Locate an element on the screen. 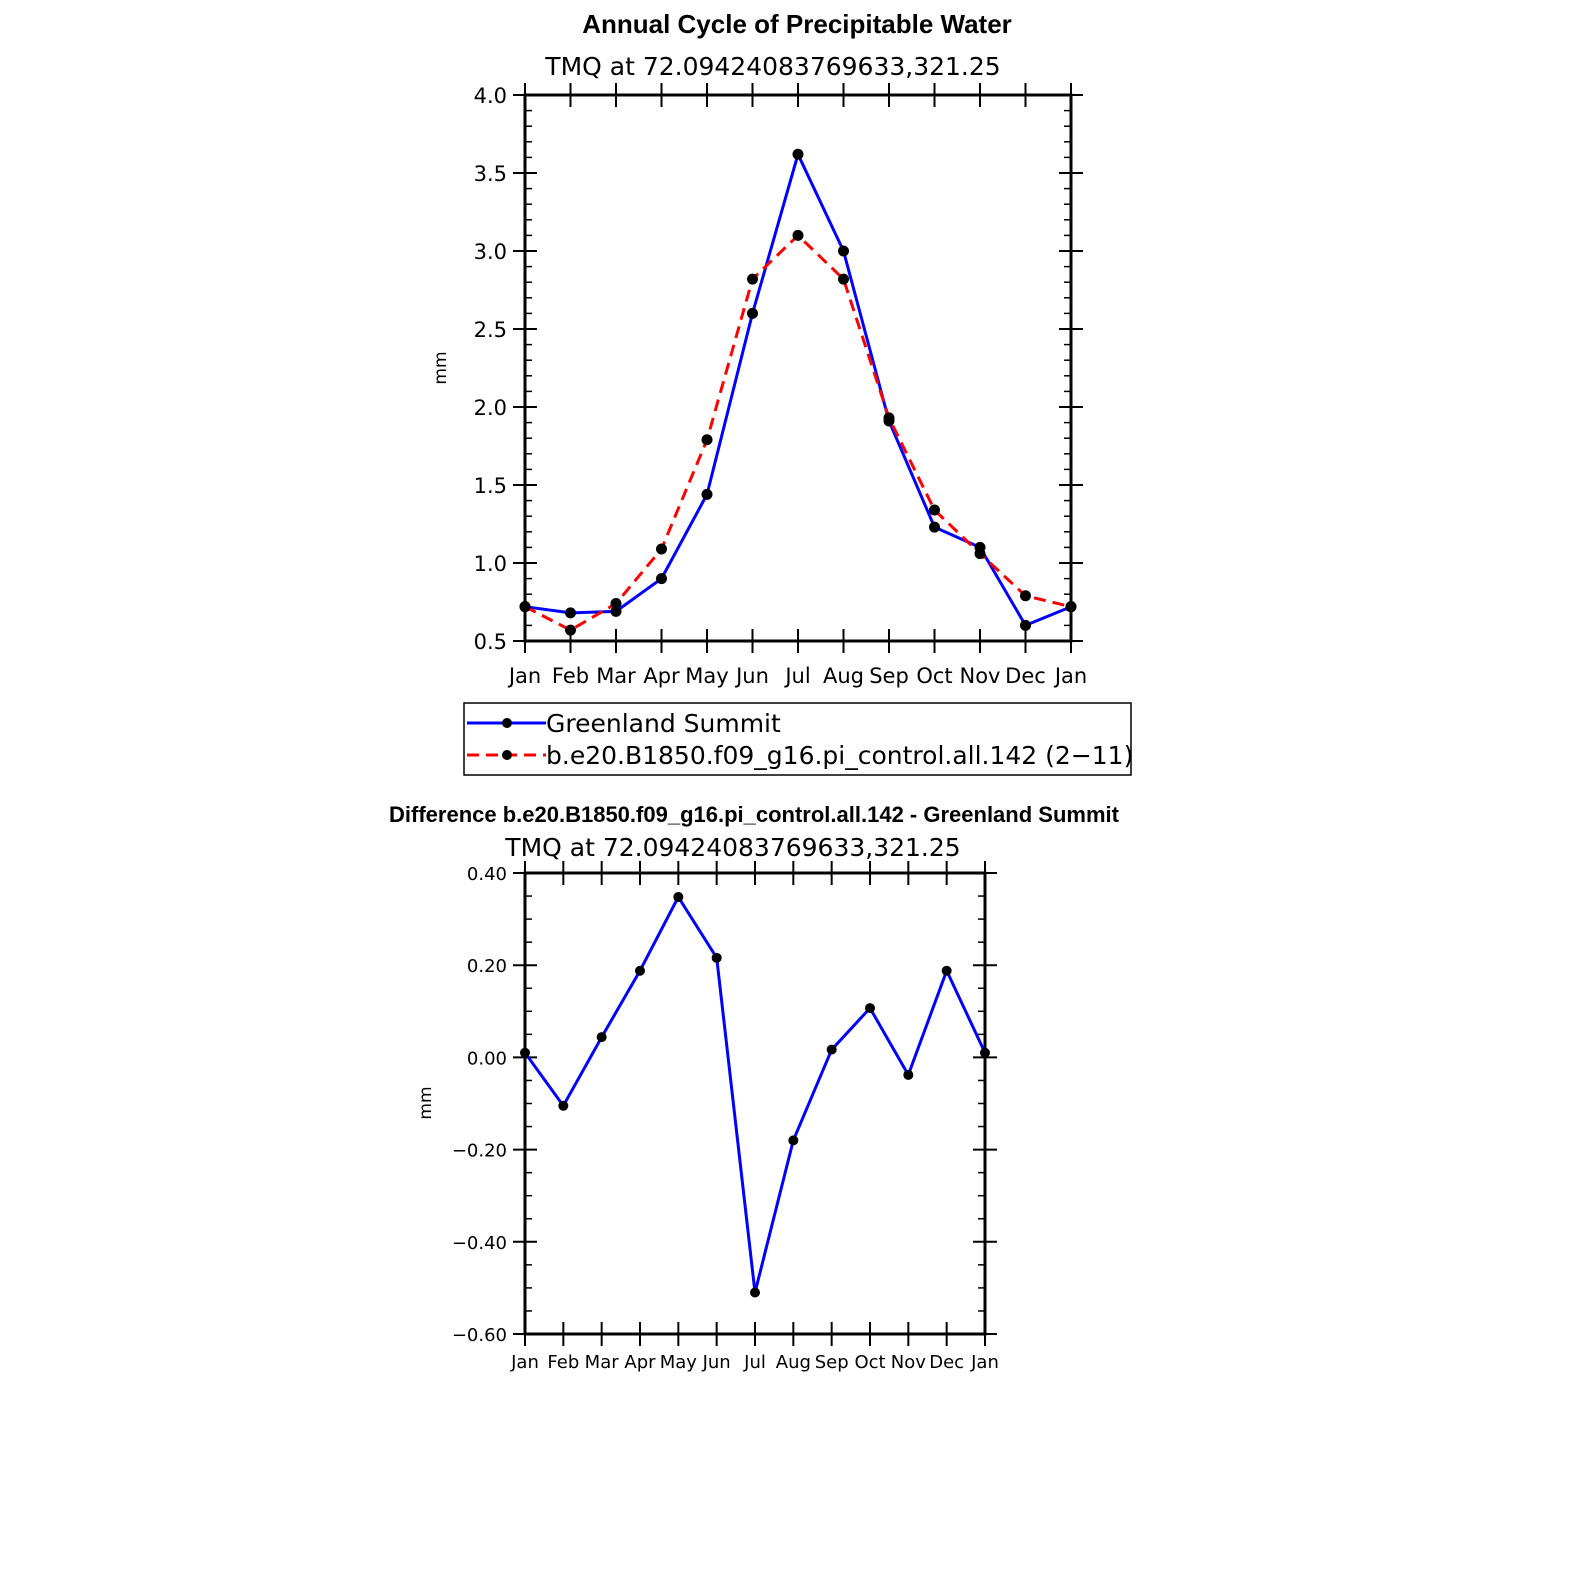 This screenshot has height=1574, width=1574. y-tick-label: 0.40 is located at coordinates (487, 874).